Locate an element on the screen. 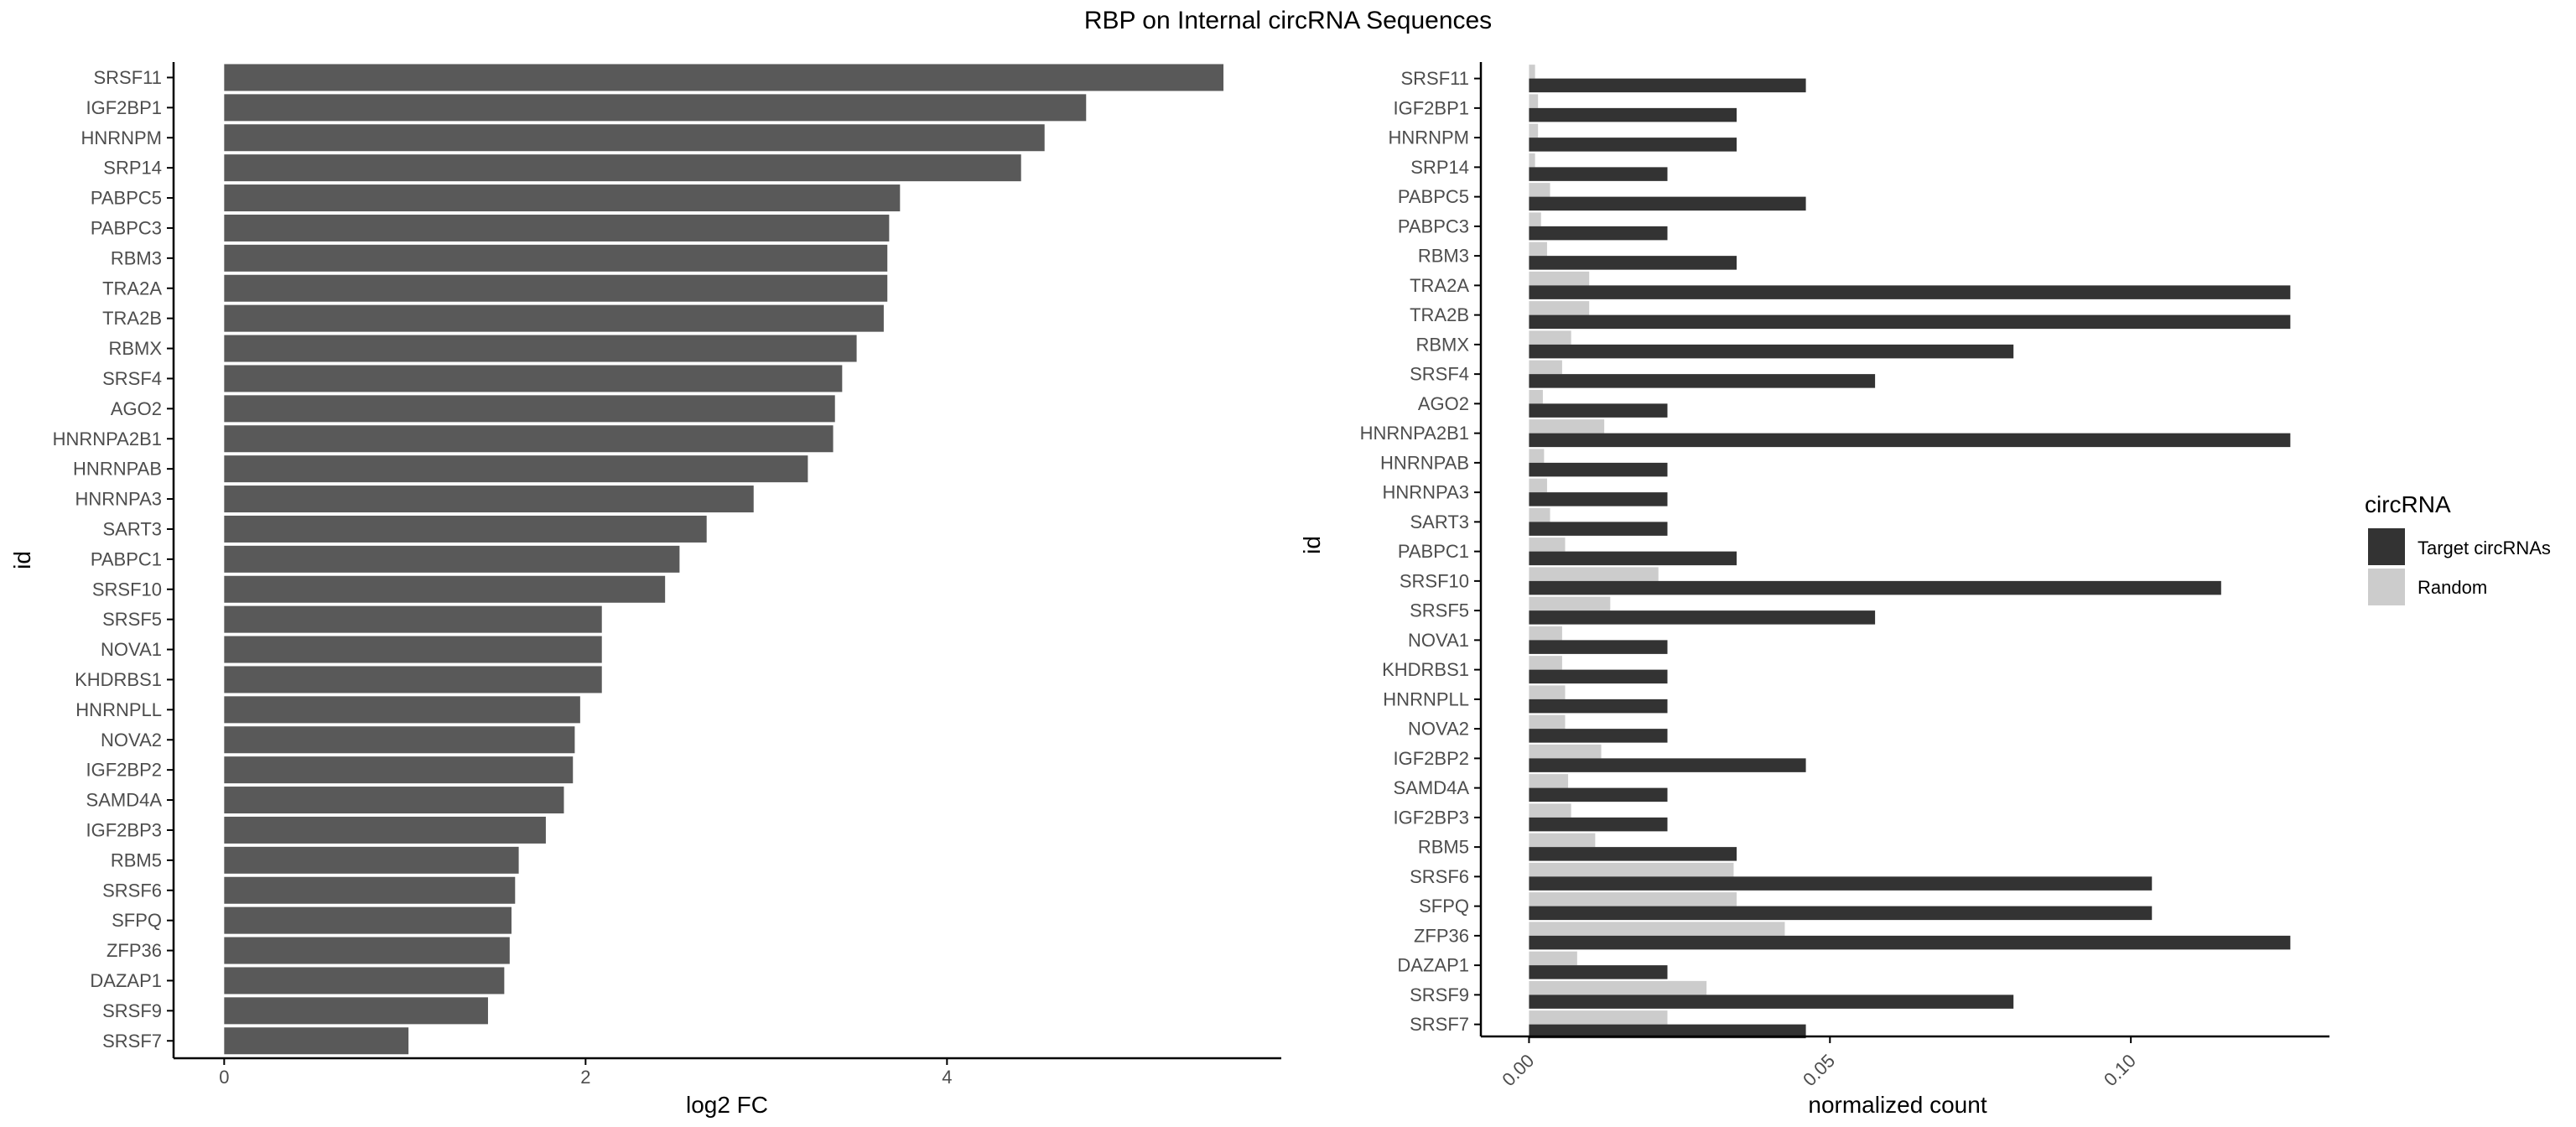  bar-random-pabpc3 is located at coordinates (1535, 219).